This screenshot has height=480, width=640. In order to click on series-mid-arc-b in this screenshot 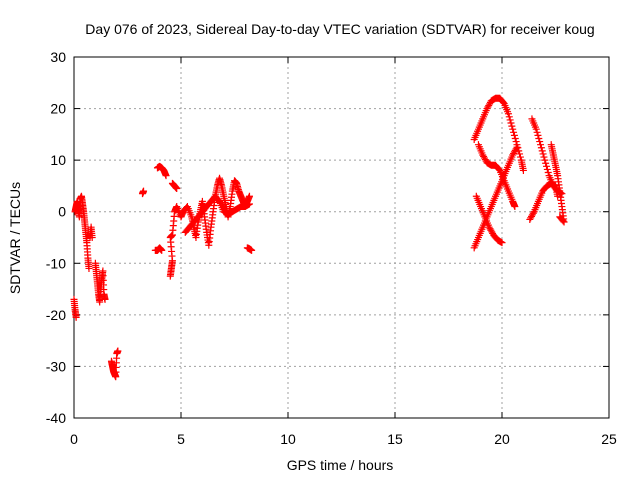, I will do `click(209, 227)`.